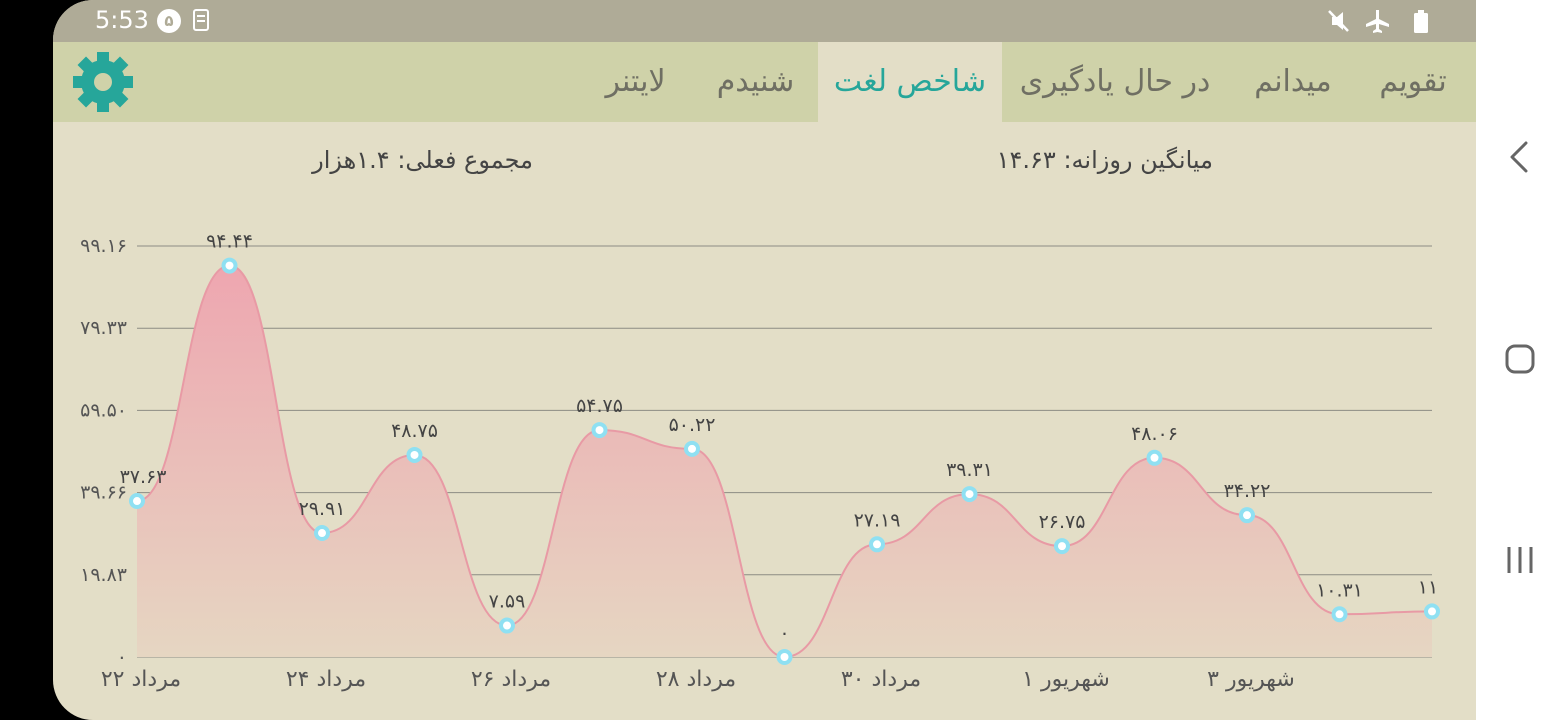  I want to click on document-icon, so click(201, 20).